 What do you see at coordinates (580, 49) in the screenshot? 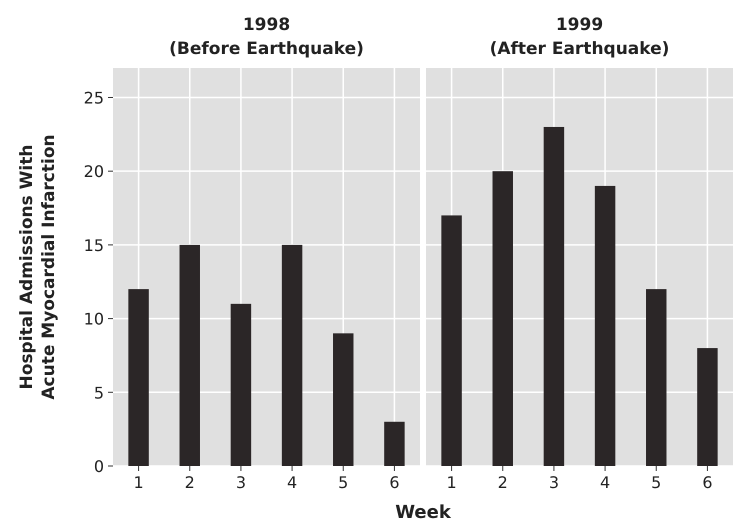
I see `chart-subtitle: (After Earthquake)` at bounding box center [580, 49].